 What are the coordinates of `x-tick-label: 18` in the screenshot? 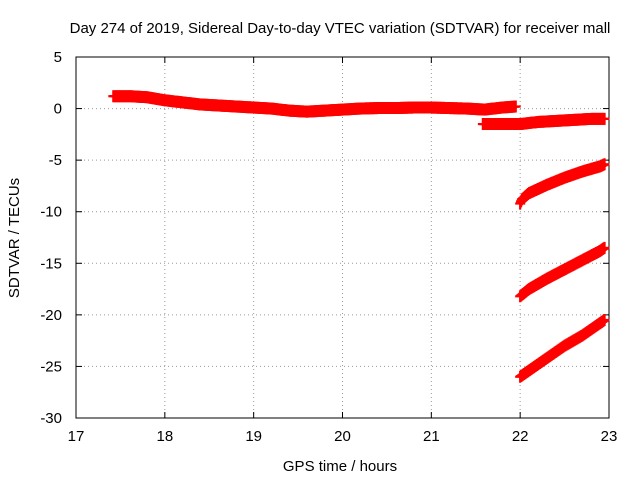 It's located at (164, 436).